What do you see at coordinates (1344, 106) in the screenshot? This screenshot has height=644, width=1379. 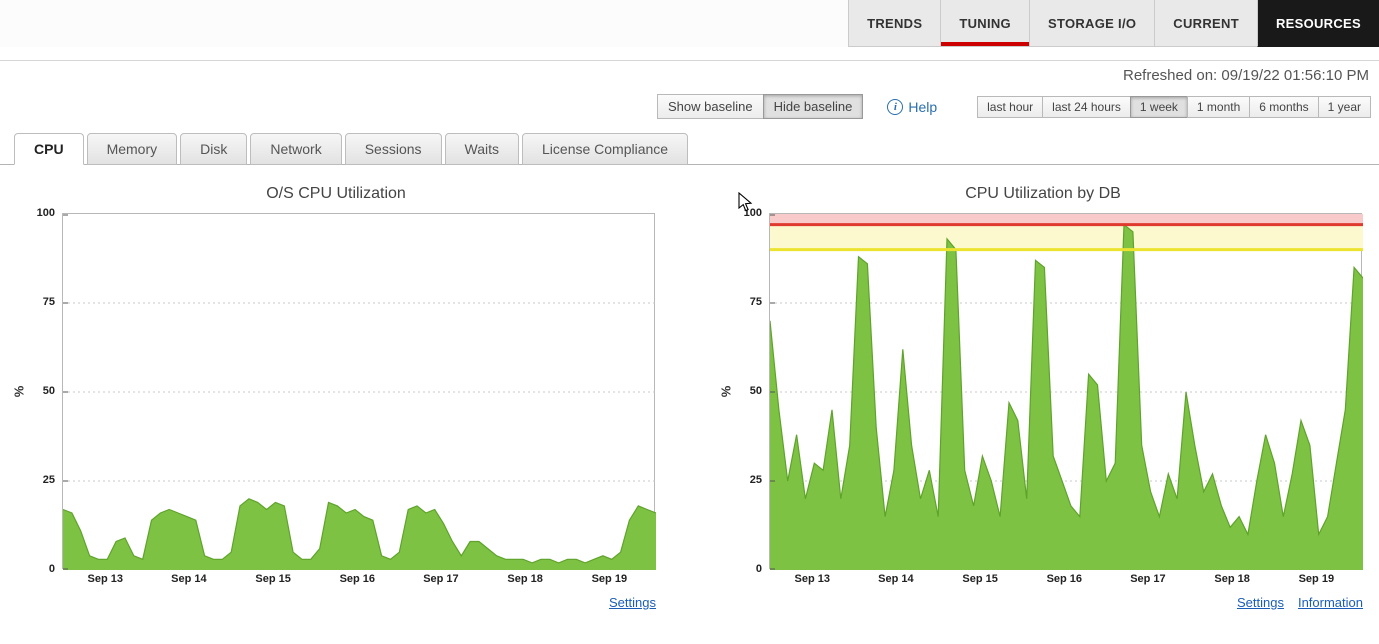 I see `range-1-year-button: 1 year` at bounding box center [1344, 106].